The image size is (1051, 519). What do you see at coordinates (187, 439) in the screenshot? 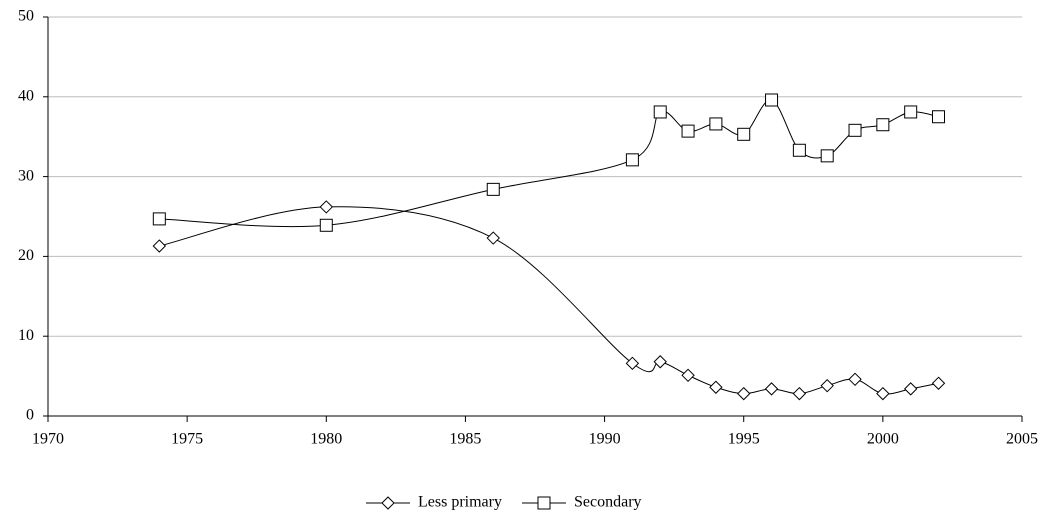
I see `x-tick-label: 1975` at bounding box center [187, 439].